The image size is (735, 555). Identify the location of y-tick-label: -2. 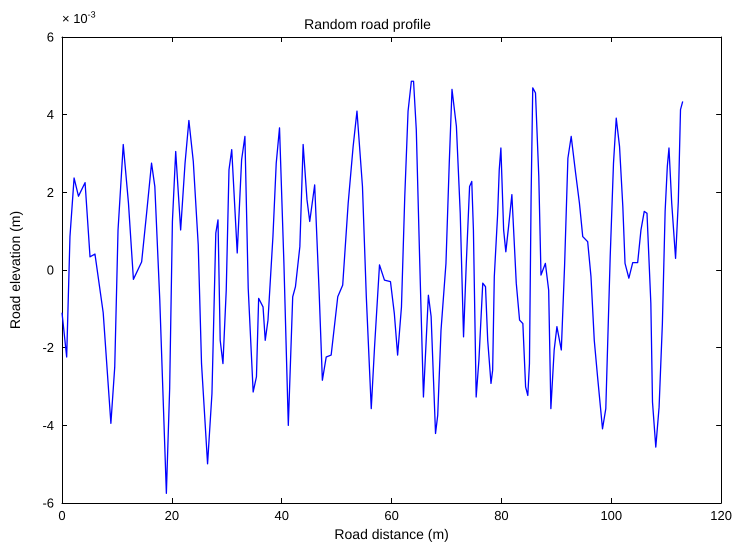
(48, 348).